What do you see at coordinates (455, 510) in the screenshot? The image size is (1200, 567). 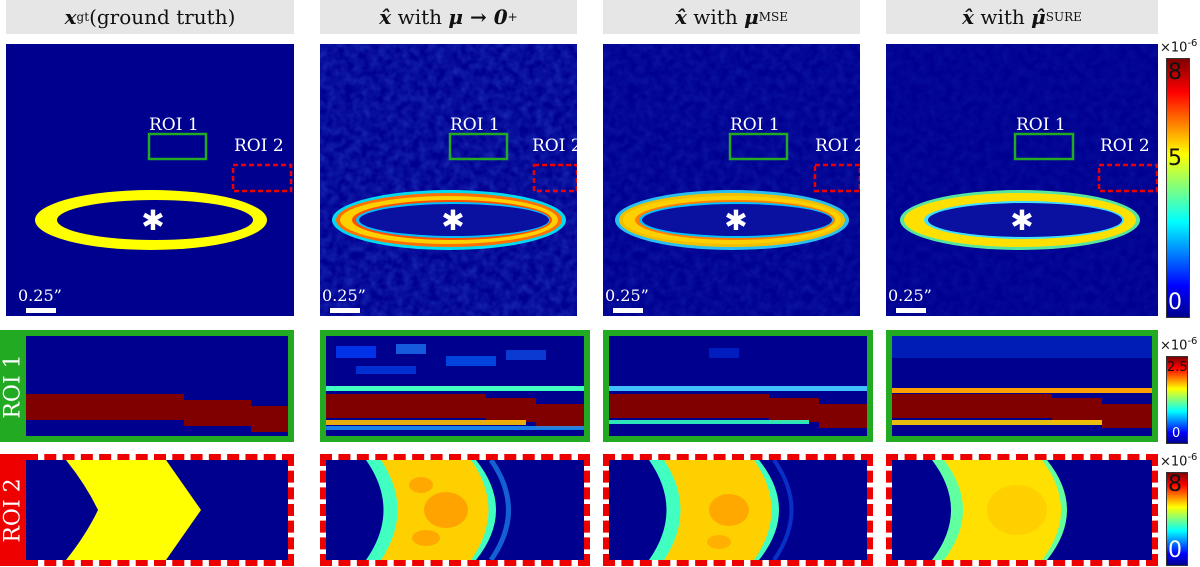 I see `roi2-panel-mu0` at bounding box center [455, 510].